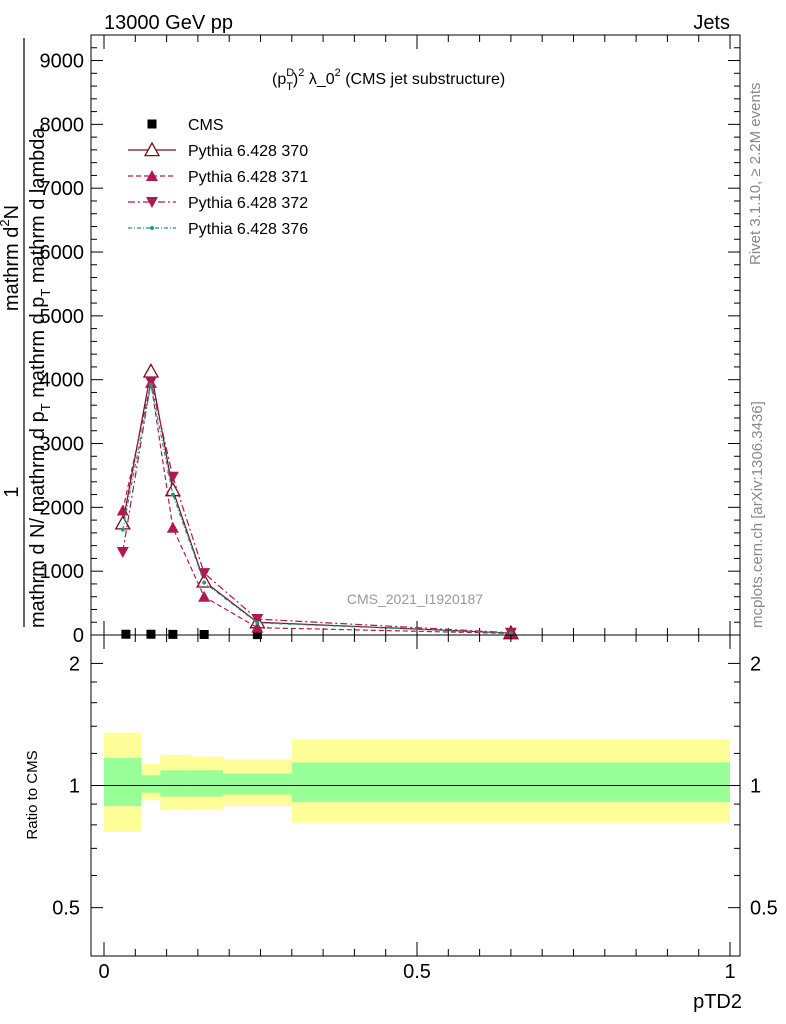 The width and height of the screenshot is (786, 1024). Describe the element at coordinates (12, 491) in the screenshot. I see `ylabel-one: 1` at that location.